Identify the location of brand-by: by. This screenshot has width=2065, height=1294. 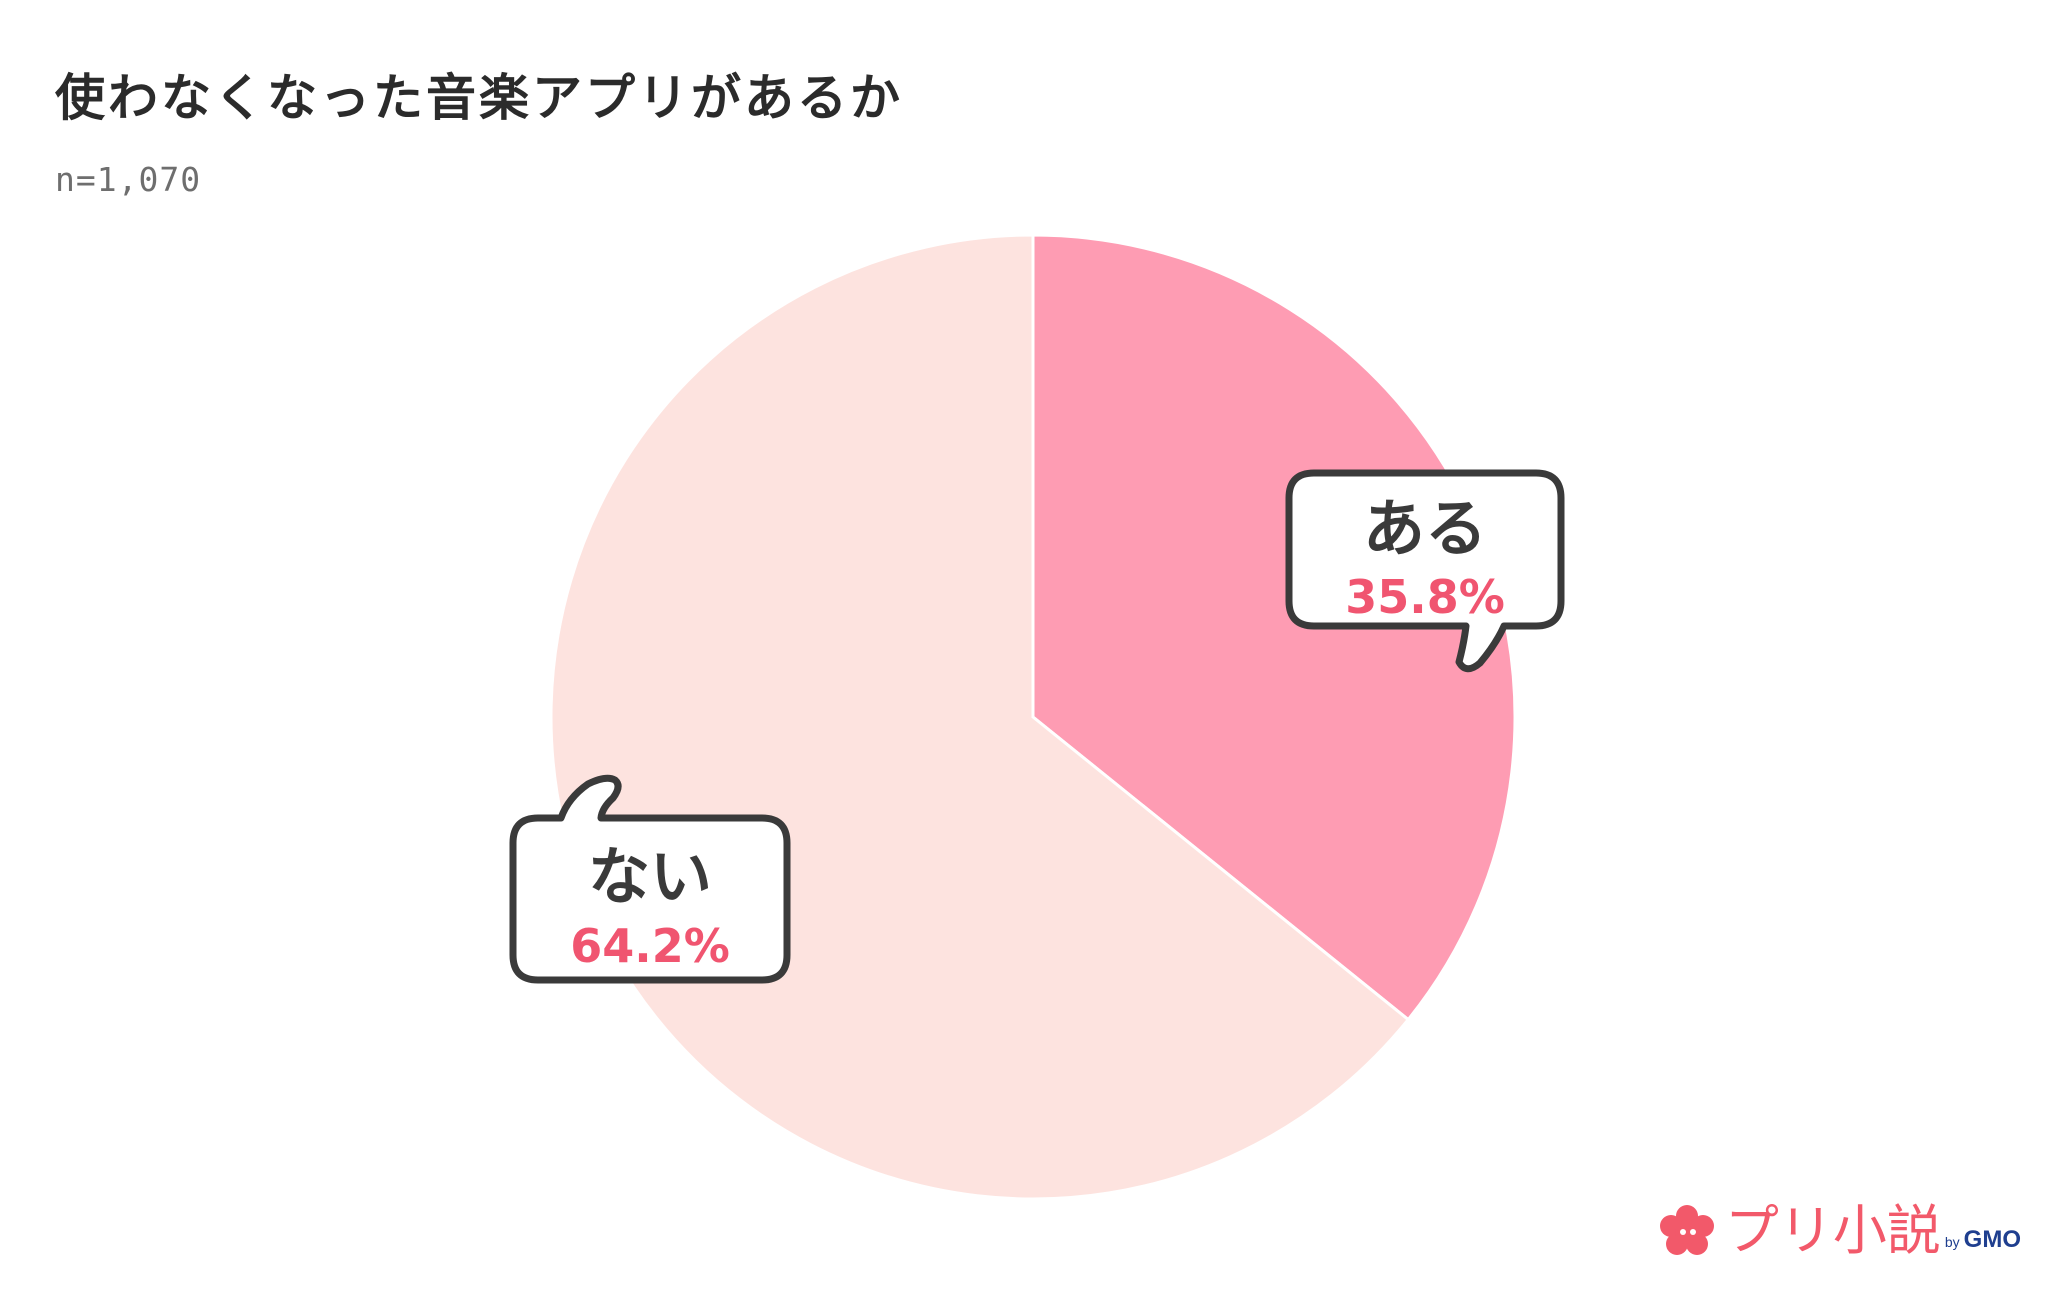
(1952, 1242).